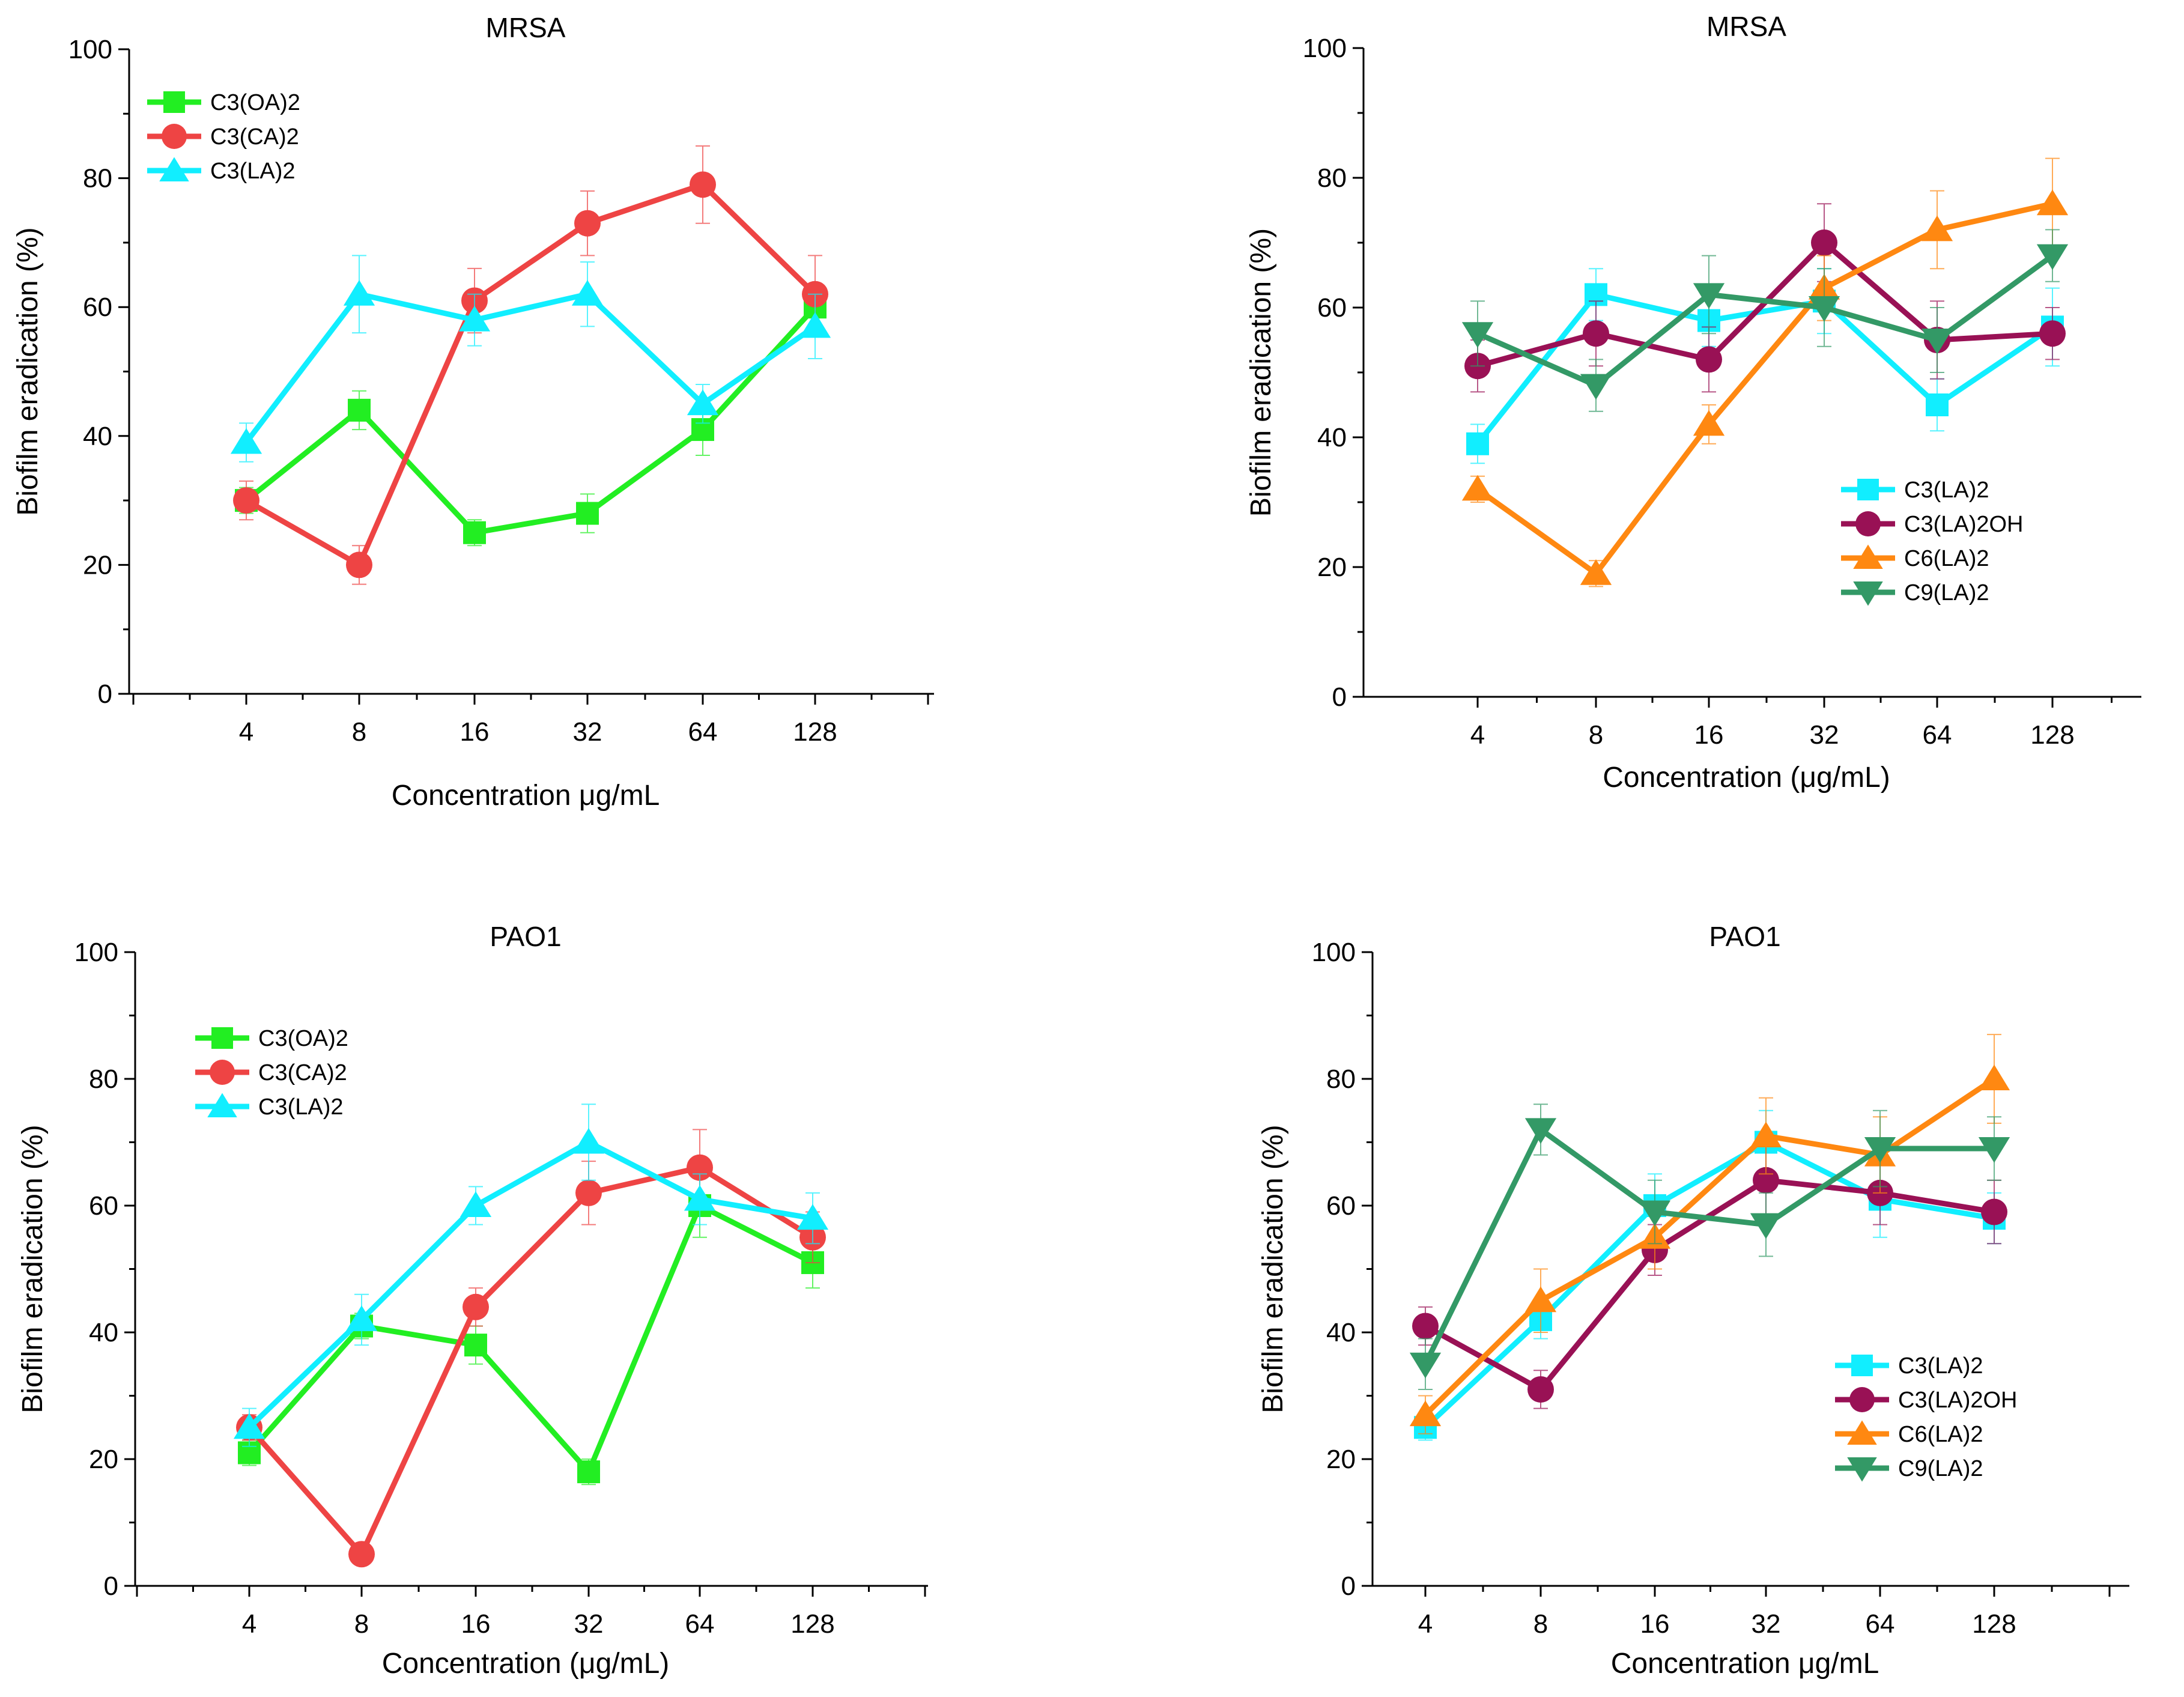  What do you see at coordinates (303, 1038) in the screenshot?
I see `legend-label: C3(OA)2` at bounding box center [303, 1038].